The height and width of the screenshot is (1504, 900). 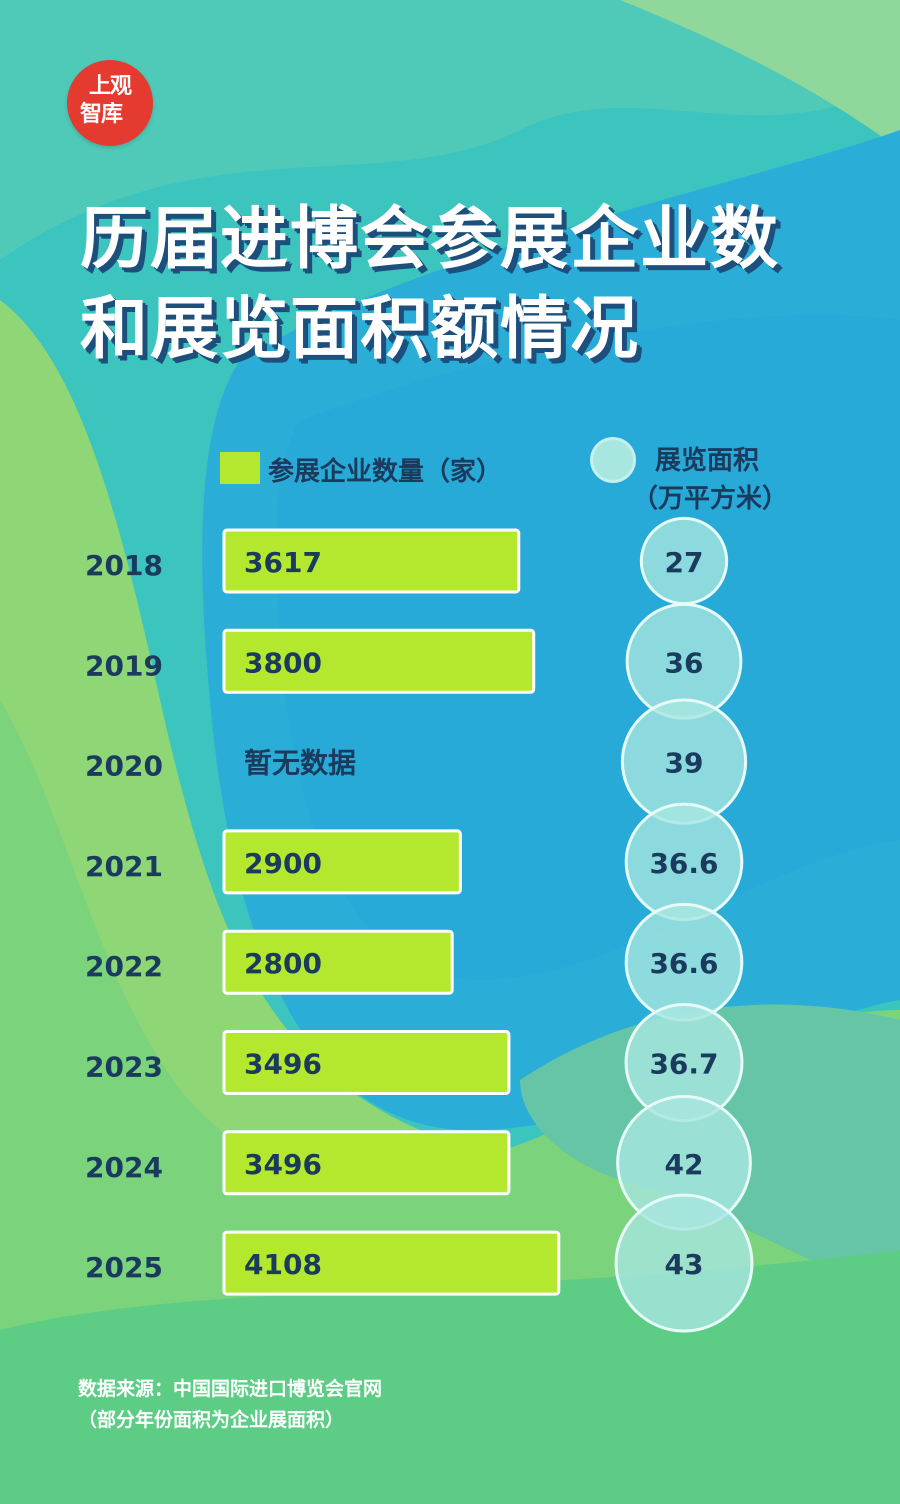 I want to click on year-label: 2021, so click(x=124, y=866).